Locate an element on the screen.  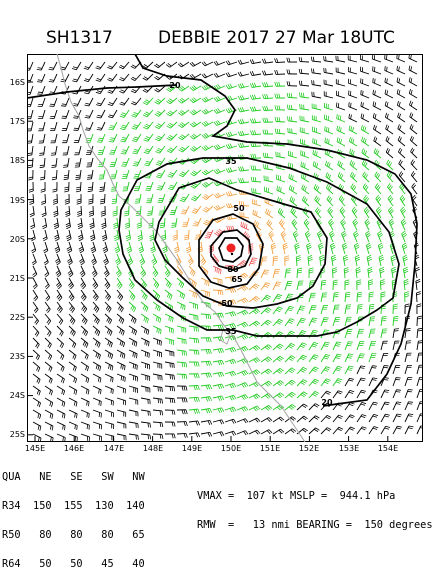
radii-value: 40 is located at coordinates (138, 564).